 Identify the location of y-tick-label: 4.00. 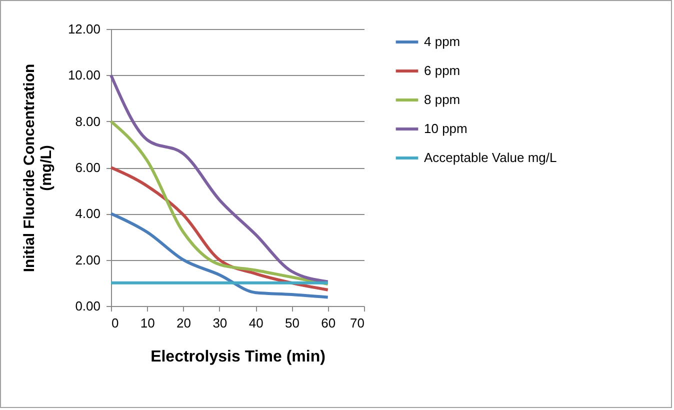
(87, 214).